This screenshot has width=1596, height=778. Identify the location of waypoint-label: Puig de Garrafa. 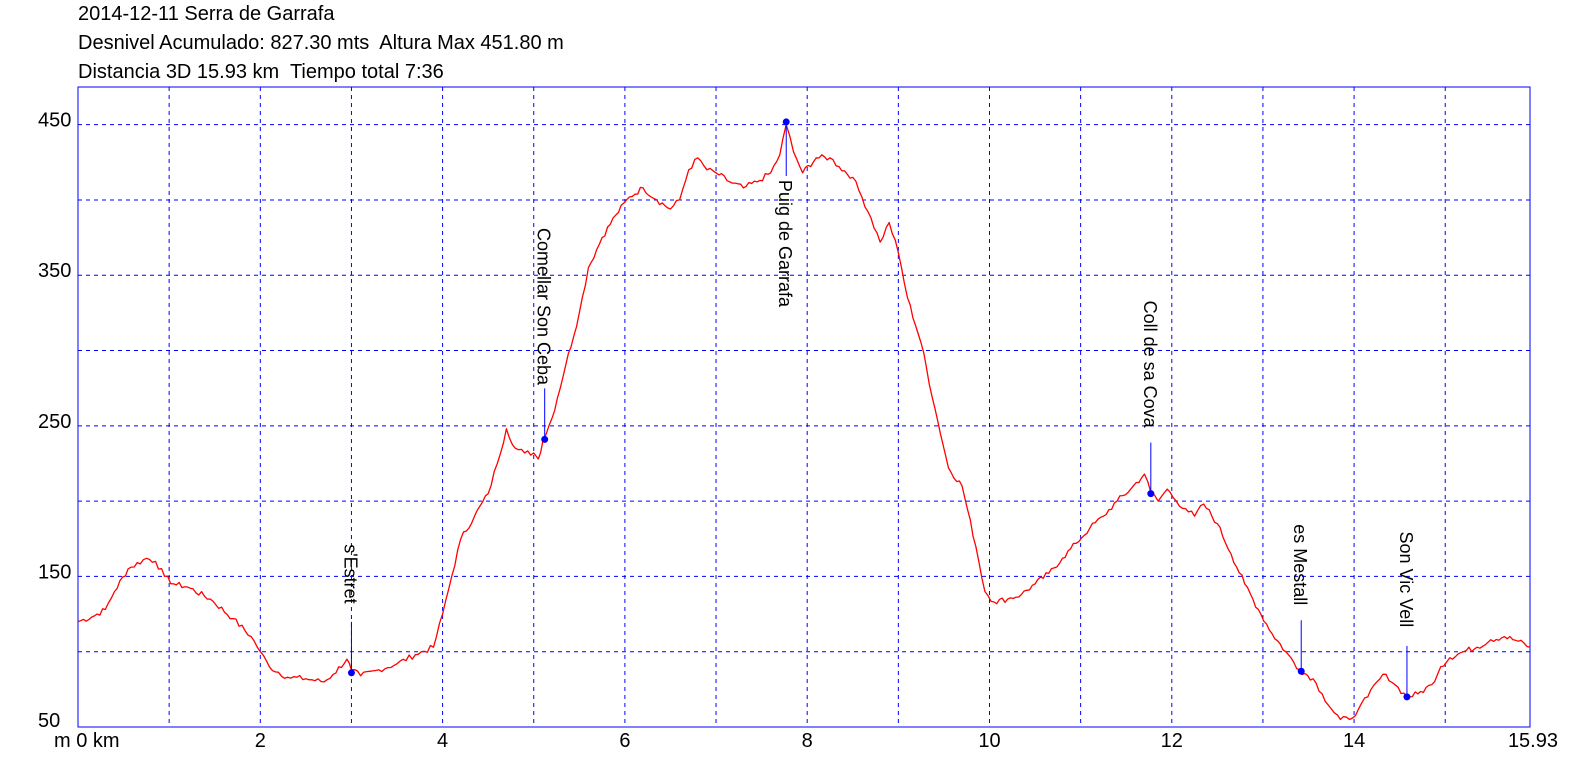
(785, 244).